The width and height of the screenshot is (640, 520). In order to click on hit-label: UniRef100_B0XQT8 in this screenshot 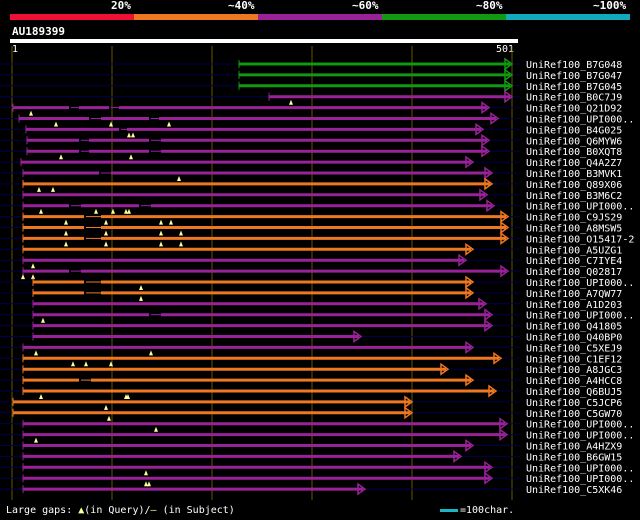, I will do `click(574, 152)`.